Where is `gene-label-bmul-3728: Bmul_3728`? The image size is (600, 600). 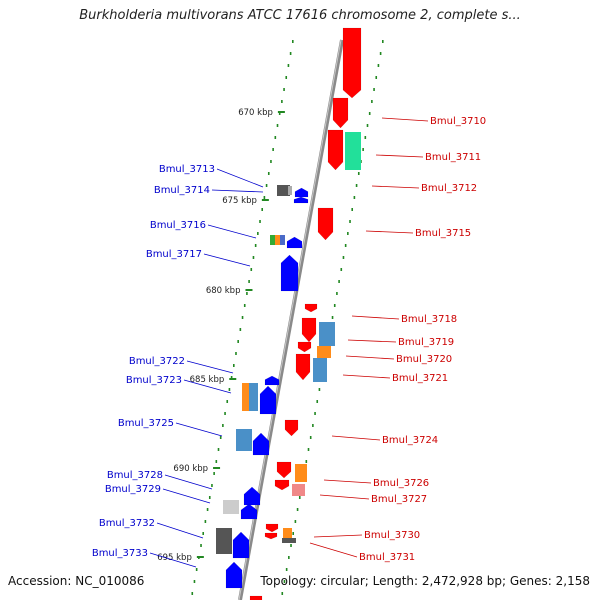 gene-label-bmul-3728: Bmul_3728 is located at coordinates (135, 475).